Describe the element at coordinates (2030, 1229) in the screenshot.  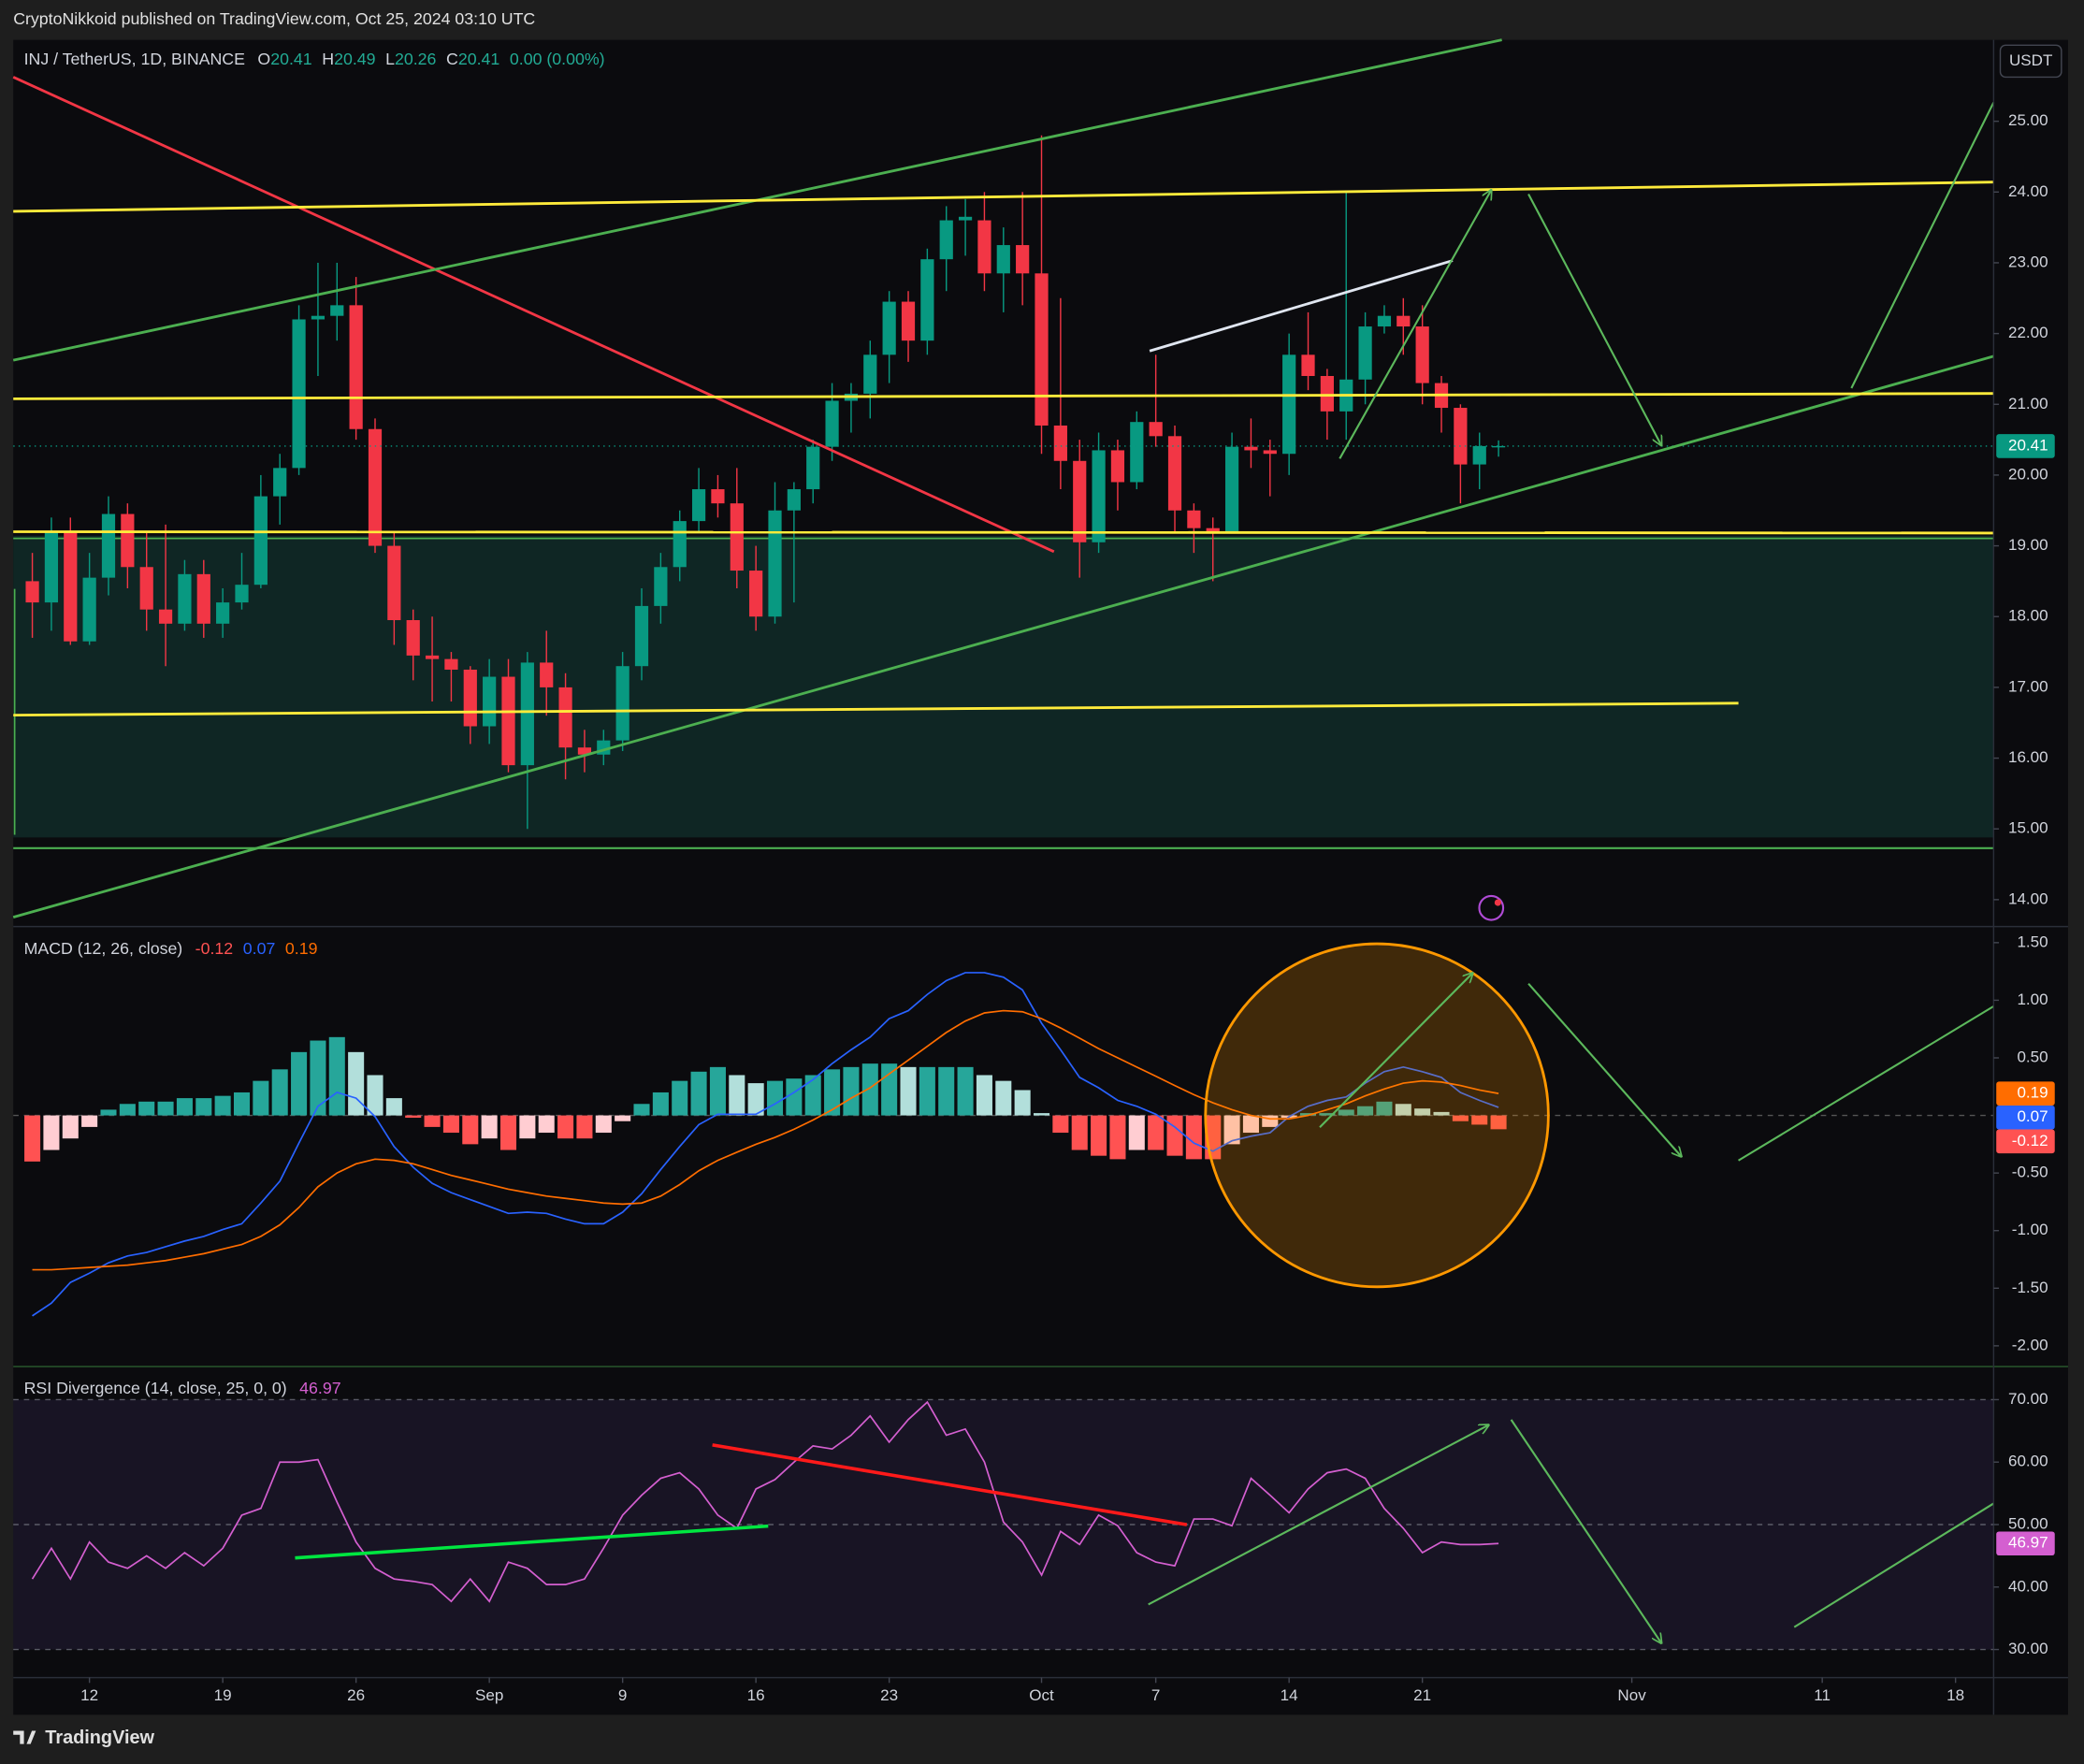
I see `y-tick-label: -1.00` at that location.